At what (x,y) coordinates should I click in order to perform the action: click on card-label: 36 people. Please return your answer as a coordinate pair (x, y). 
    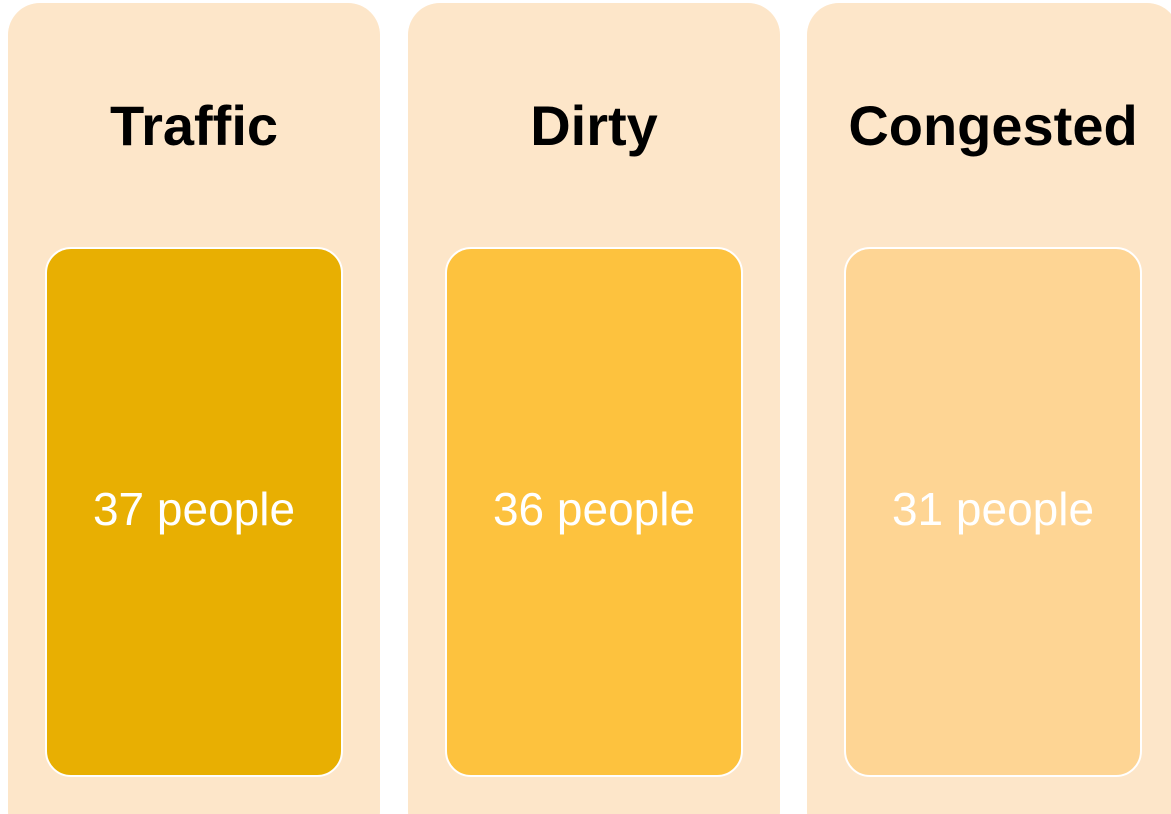
    Looking at the image, I should click on (594, 509).